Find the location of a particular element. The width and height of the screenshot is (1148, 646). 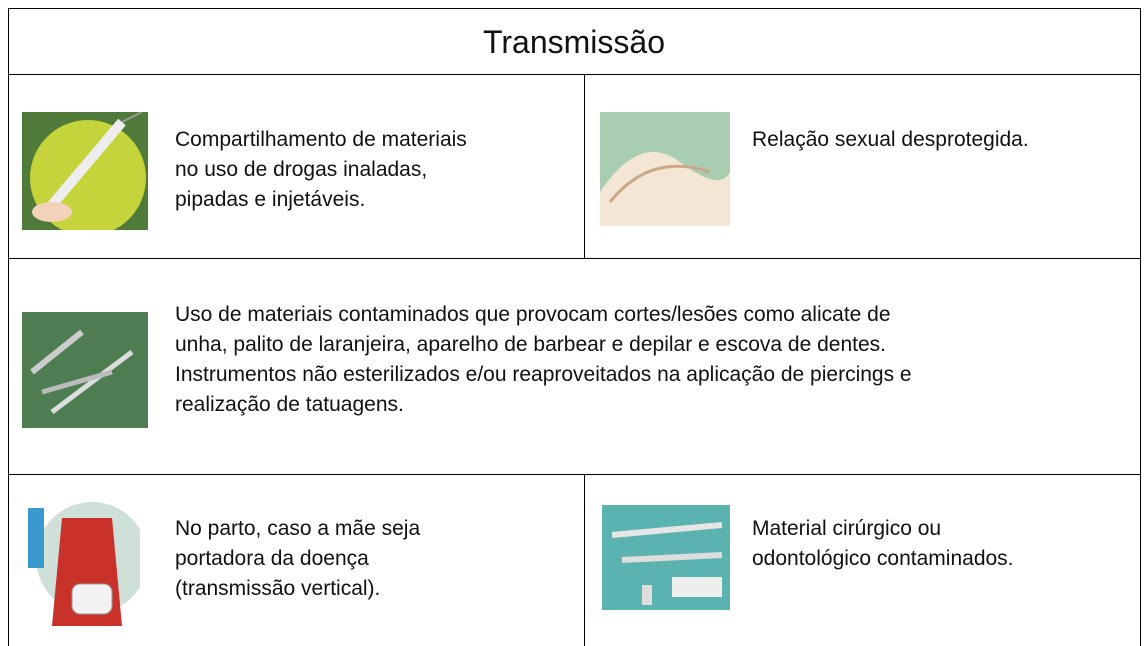

text-line: Relação sexual desprotegida. is located at coordinates (890, 139).